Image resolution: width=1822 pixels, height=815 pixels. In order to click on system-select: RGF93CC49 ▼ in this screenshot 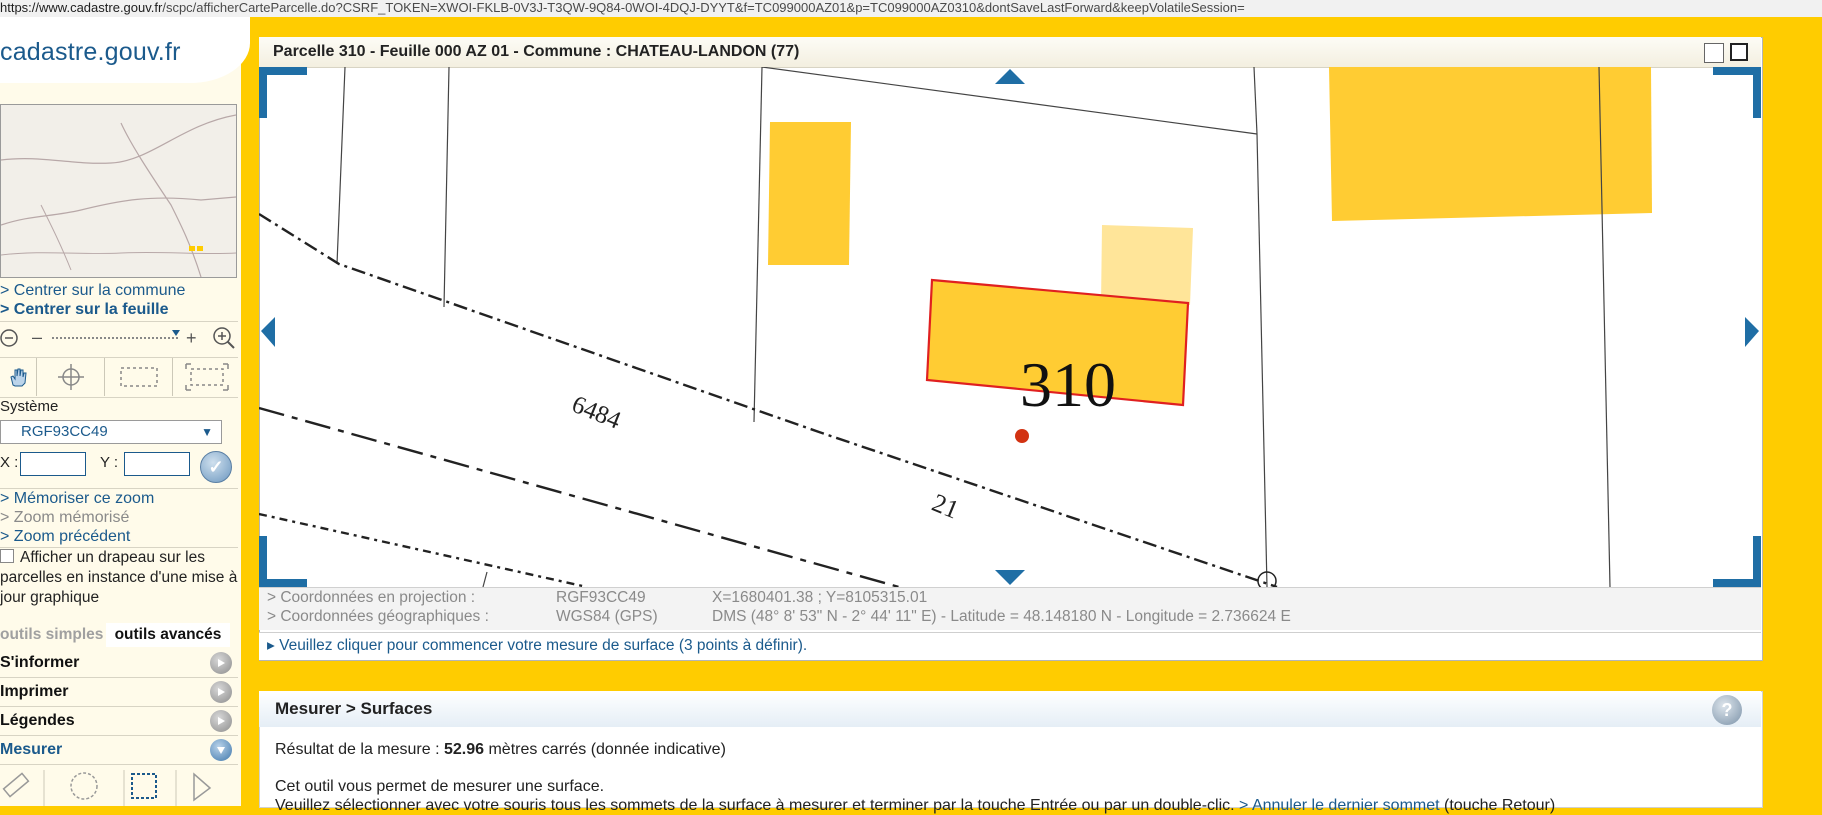, I will do `click(111, 432)`.